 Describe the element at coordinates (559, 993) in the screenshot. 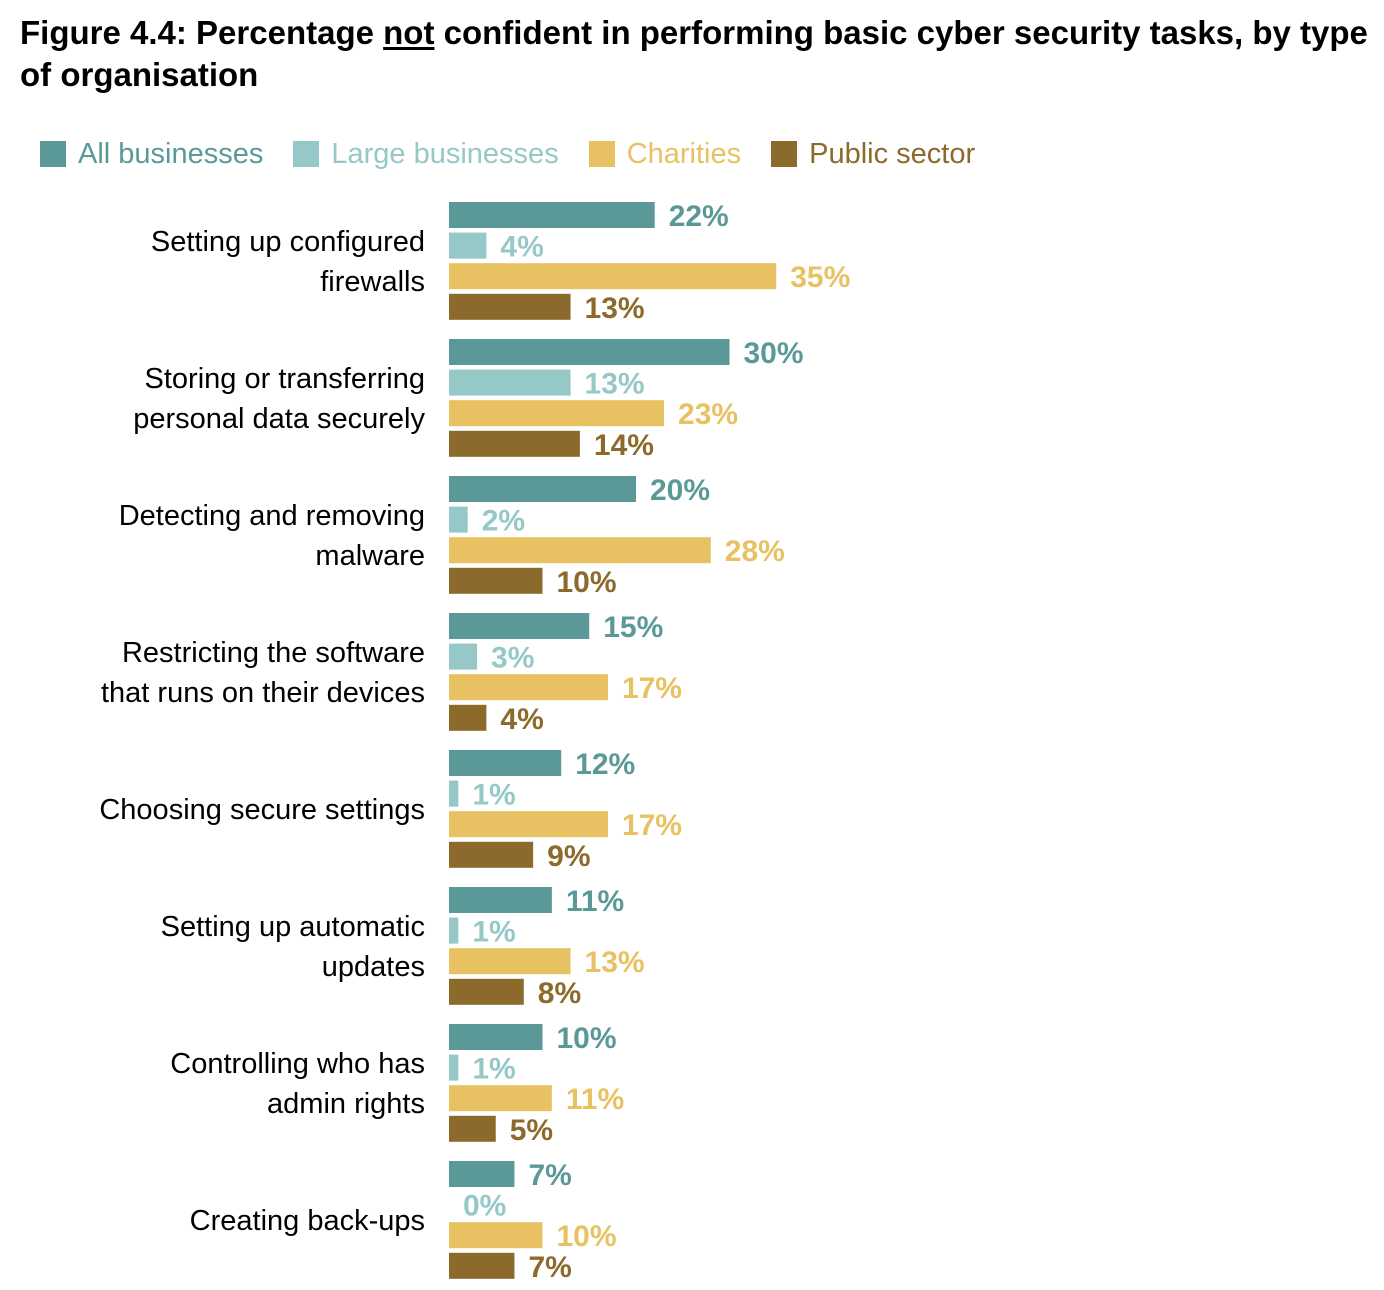

I see `value-label-public-sector: 8%` at that location.